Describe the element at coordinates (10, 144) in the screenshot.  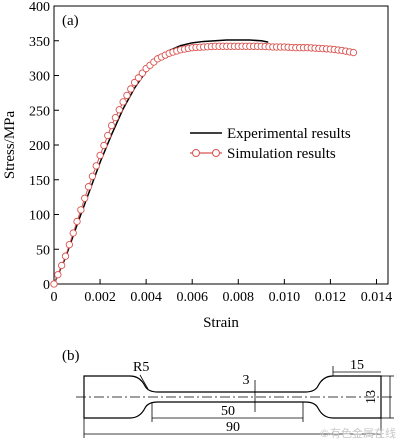
I see `y-axis-title: Stress/MPa` at that location.